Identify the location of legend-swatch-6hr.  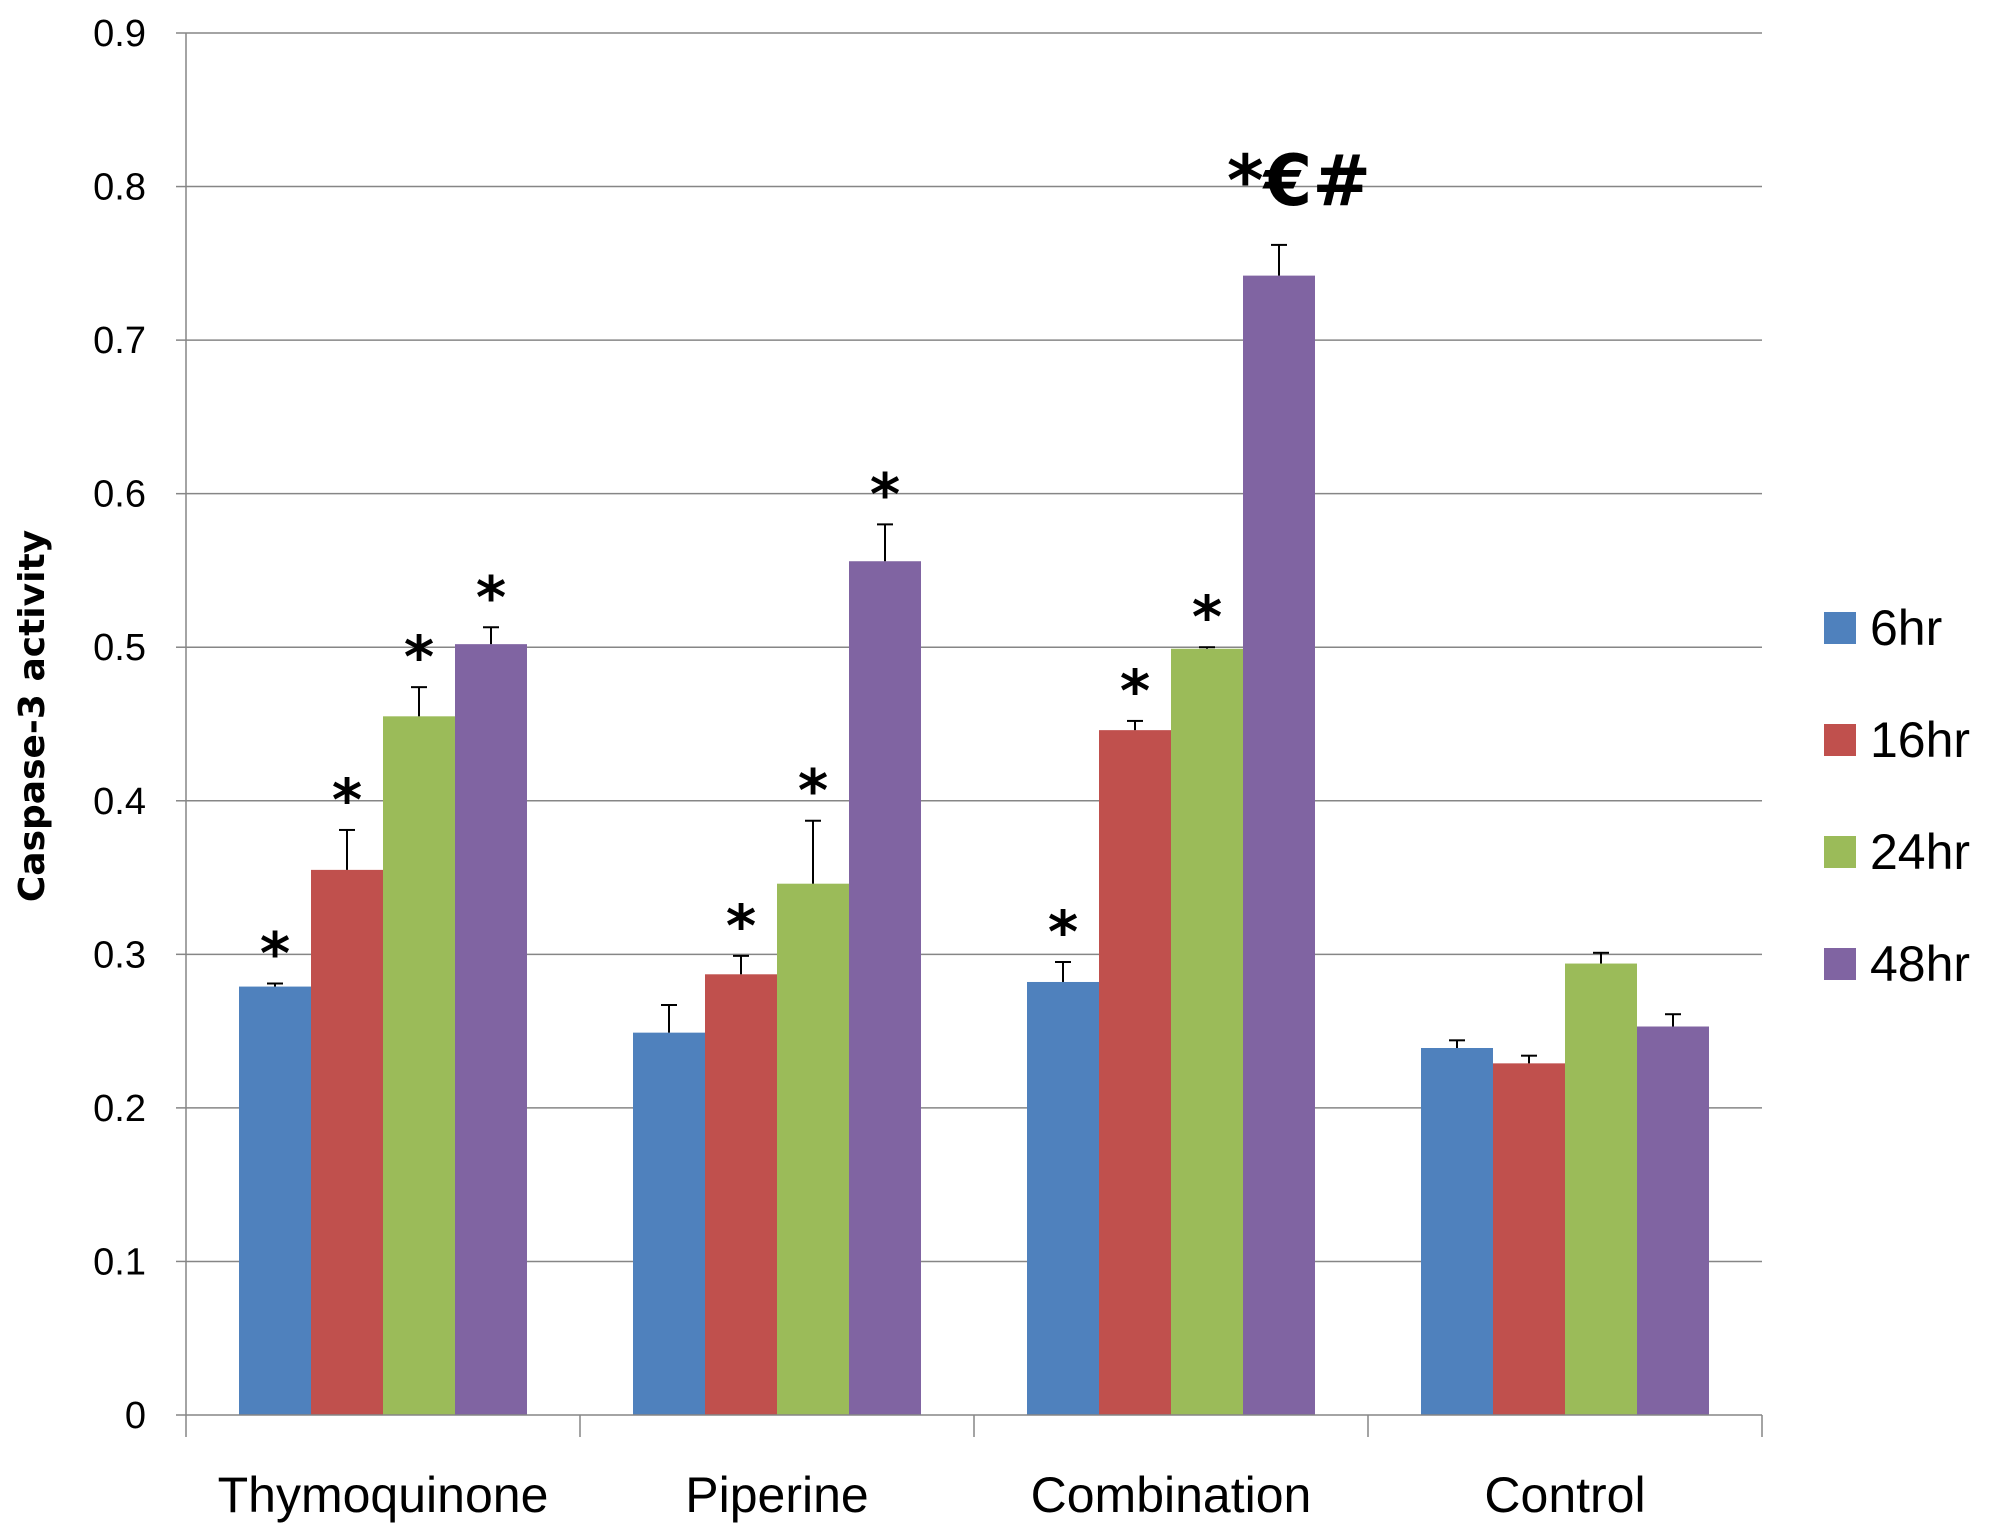
(1840, 628).